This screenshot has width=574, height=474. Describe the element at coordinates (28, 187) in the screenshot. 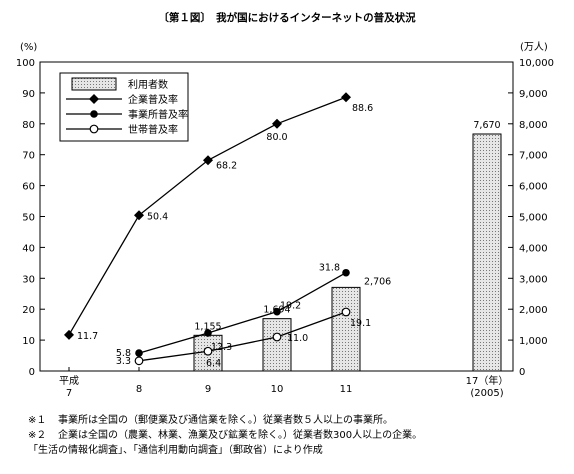

I see `left-axis-tick-label: 60` at that location.